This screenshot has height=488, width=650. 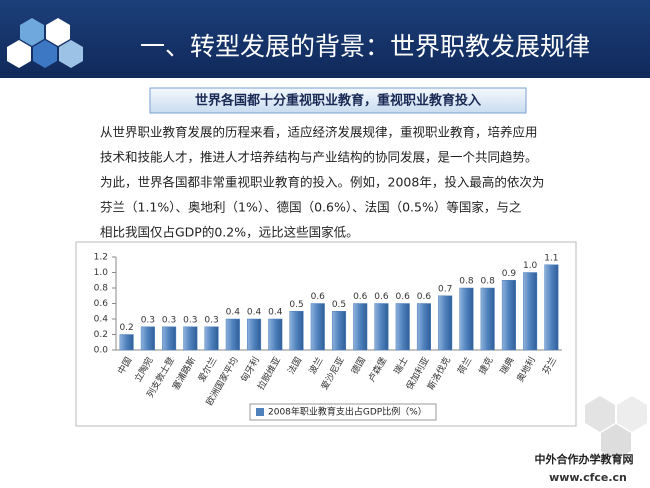 I want to click on decor-hexagons, so click(x=616, y=428).